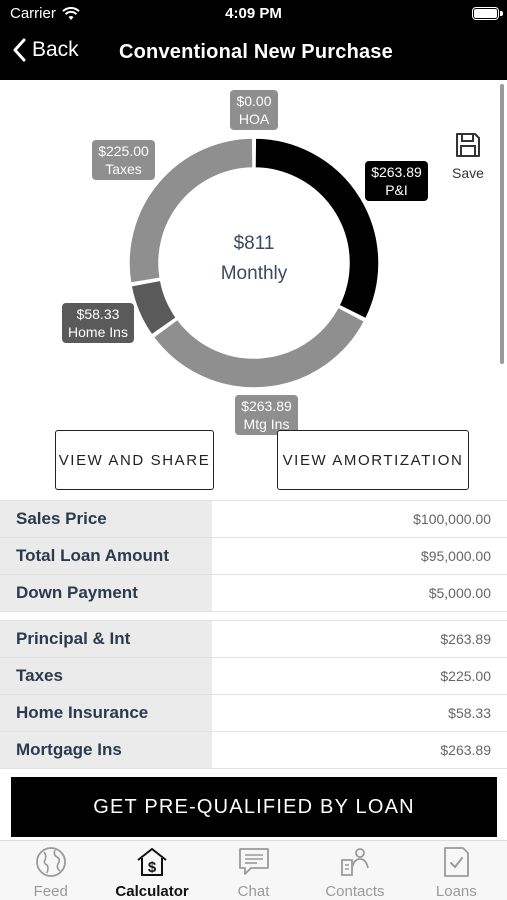 The width and height of the screenshot is (507, 900). I want to click on row-label: Sales Price, so click(106, 519).